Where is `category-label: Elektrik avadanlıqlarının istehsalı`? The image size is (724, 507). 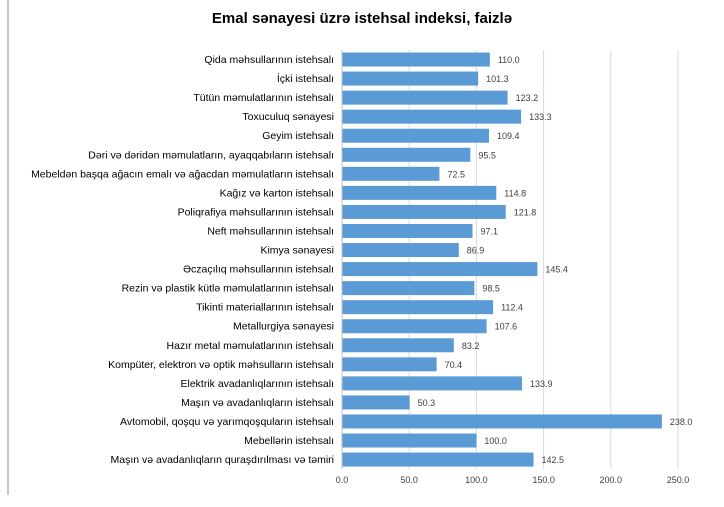 category-label: Elektrik avadanlıqlarının istehsalı is located at coordinates (258, 384).